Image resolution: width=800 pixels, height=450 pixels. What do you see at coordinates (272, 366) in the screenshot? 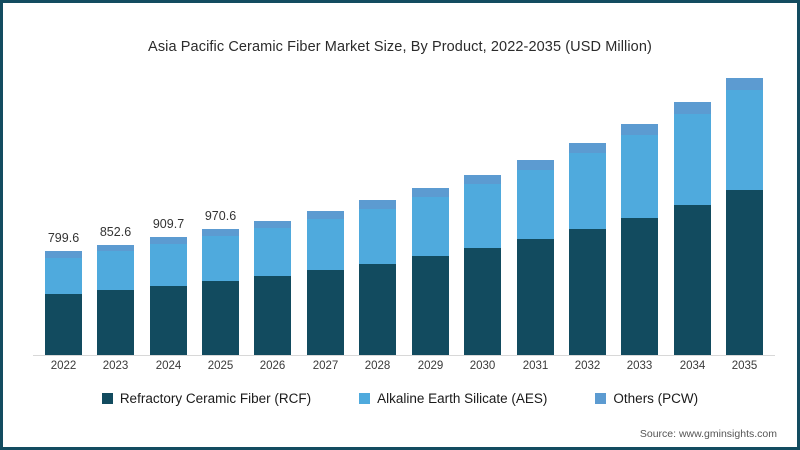
I see `x-tick-label: 2026` at bounding box center [272, 366].